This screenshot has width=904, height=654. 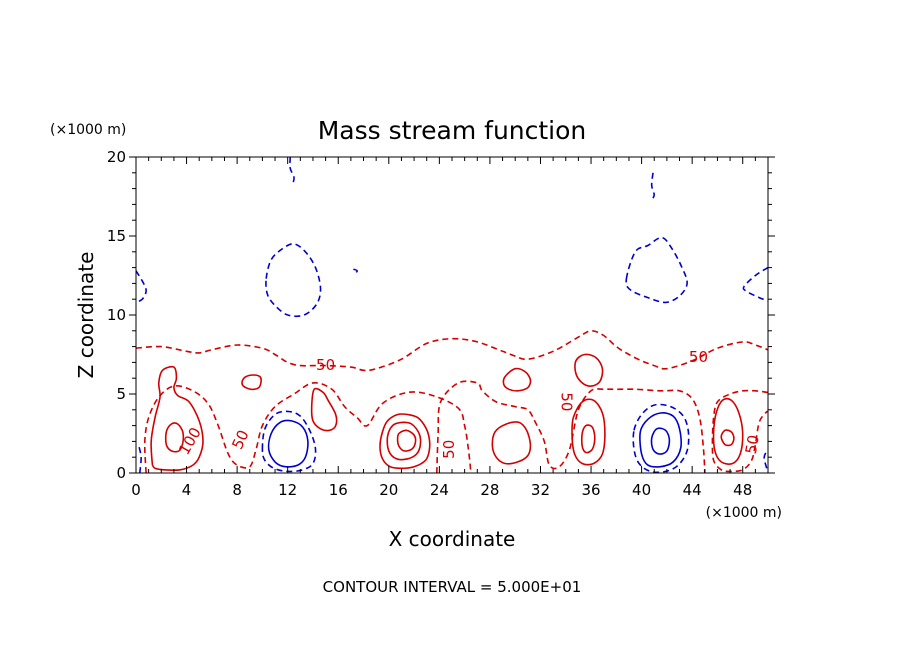 I want to click on x-tick-labels: 0 4 8 12 16 20 24 28 32 36 40 44 48, so click(x=441, y=490).